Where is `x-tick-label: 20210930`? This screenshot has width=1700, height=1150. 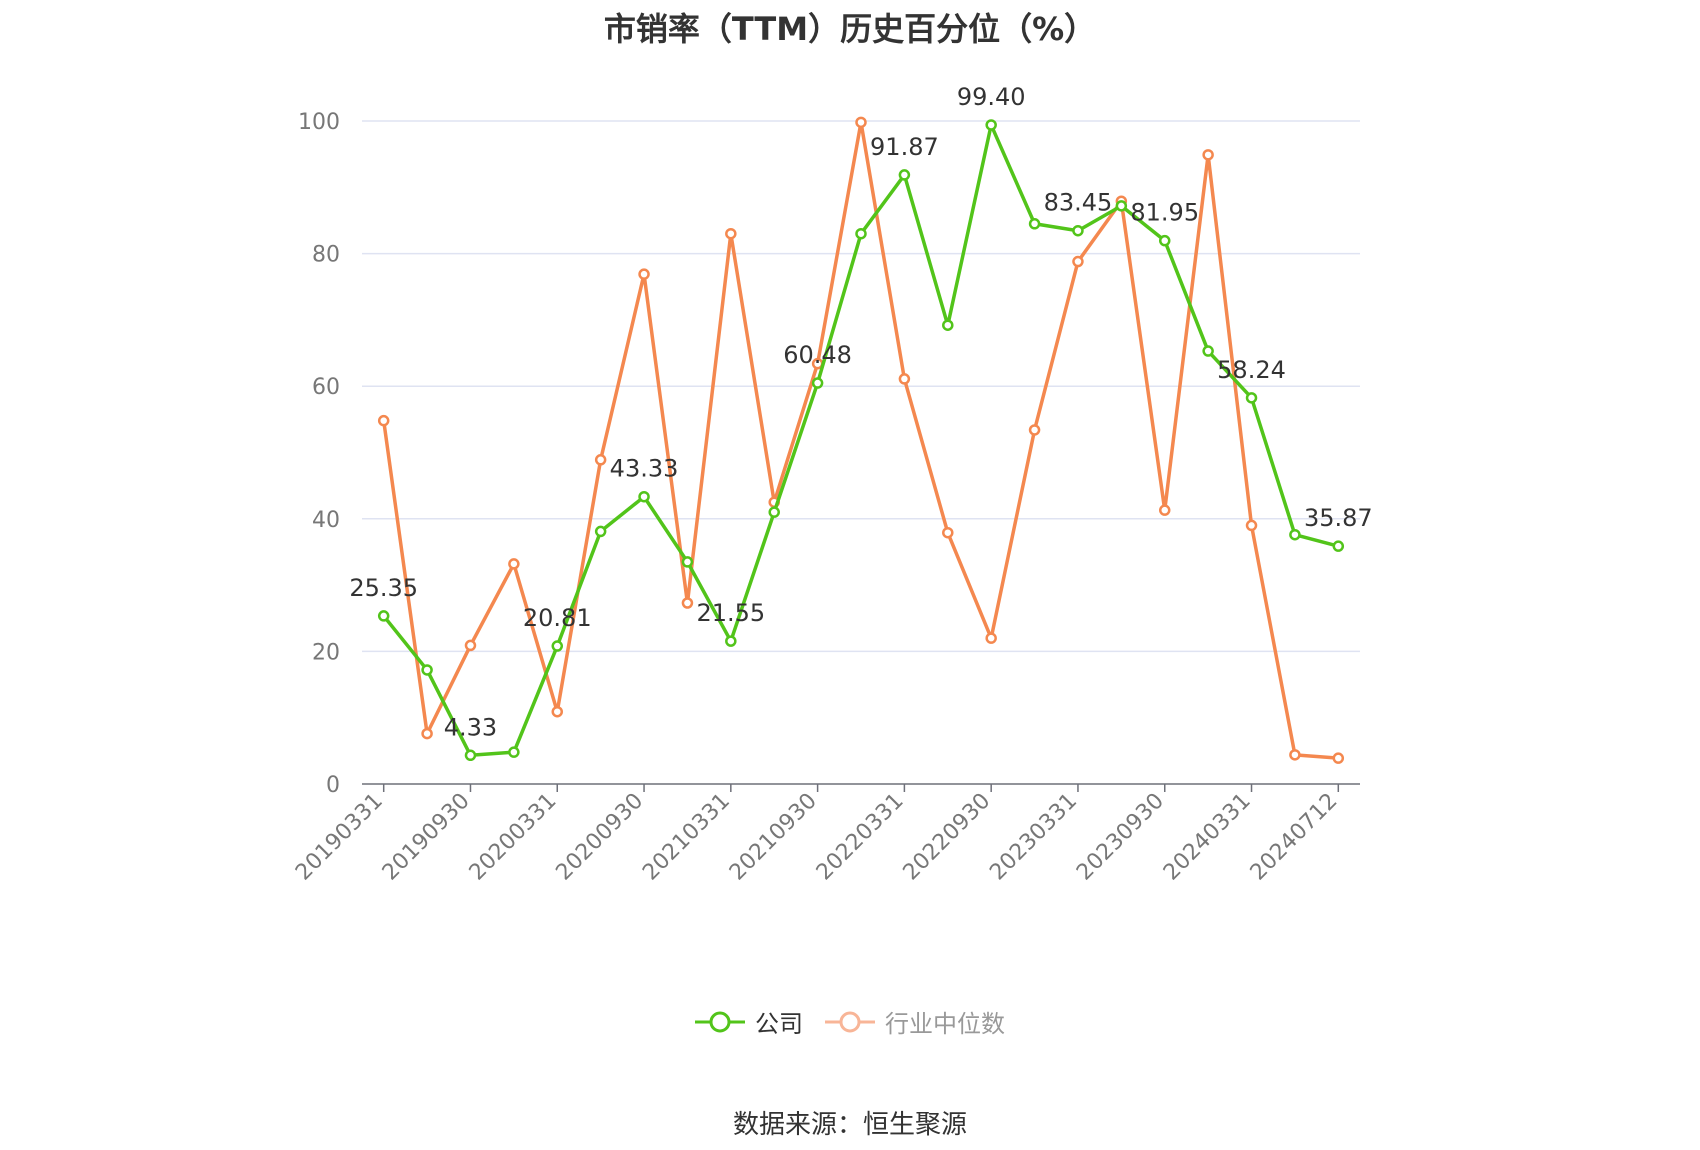
x-tick-label: 20210930 is located at coordinates (773, 837).